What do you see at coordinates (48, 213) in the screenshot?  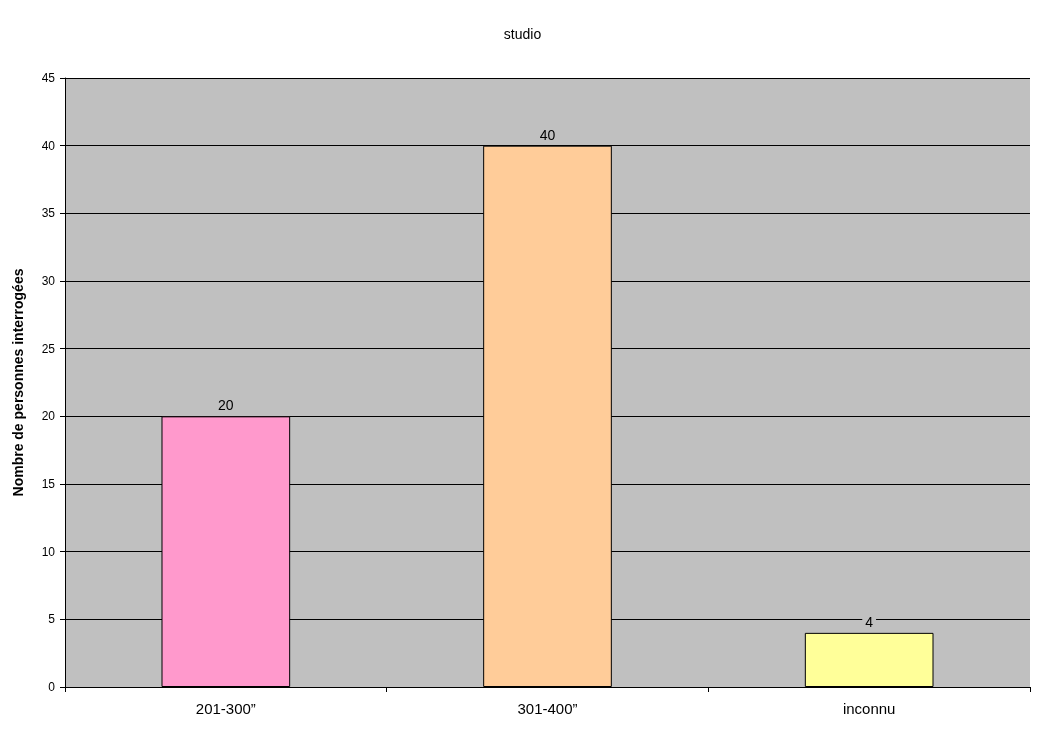 I see `y-tick-label: 35` at bounding box center [48, 213].